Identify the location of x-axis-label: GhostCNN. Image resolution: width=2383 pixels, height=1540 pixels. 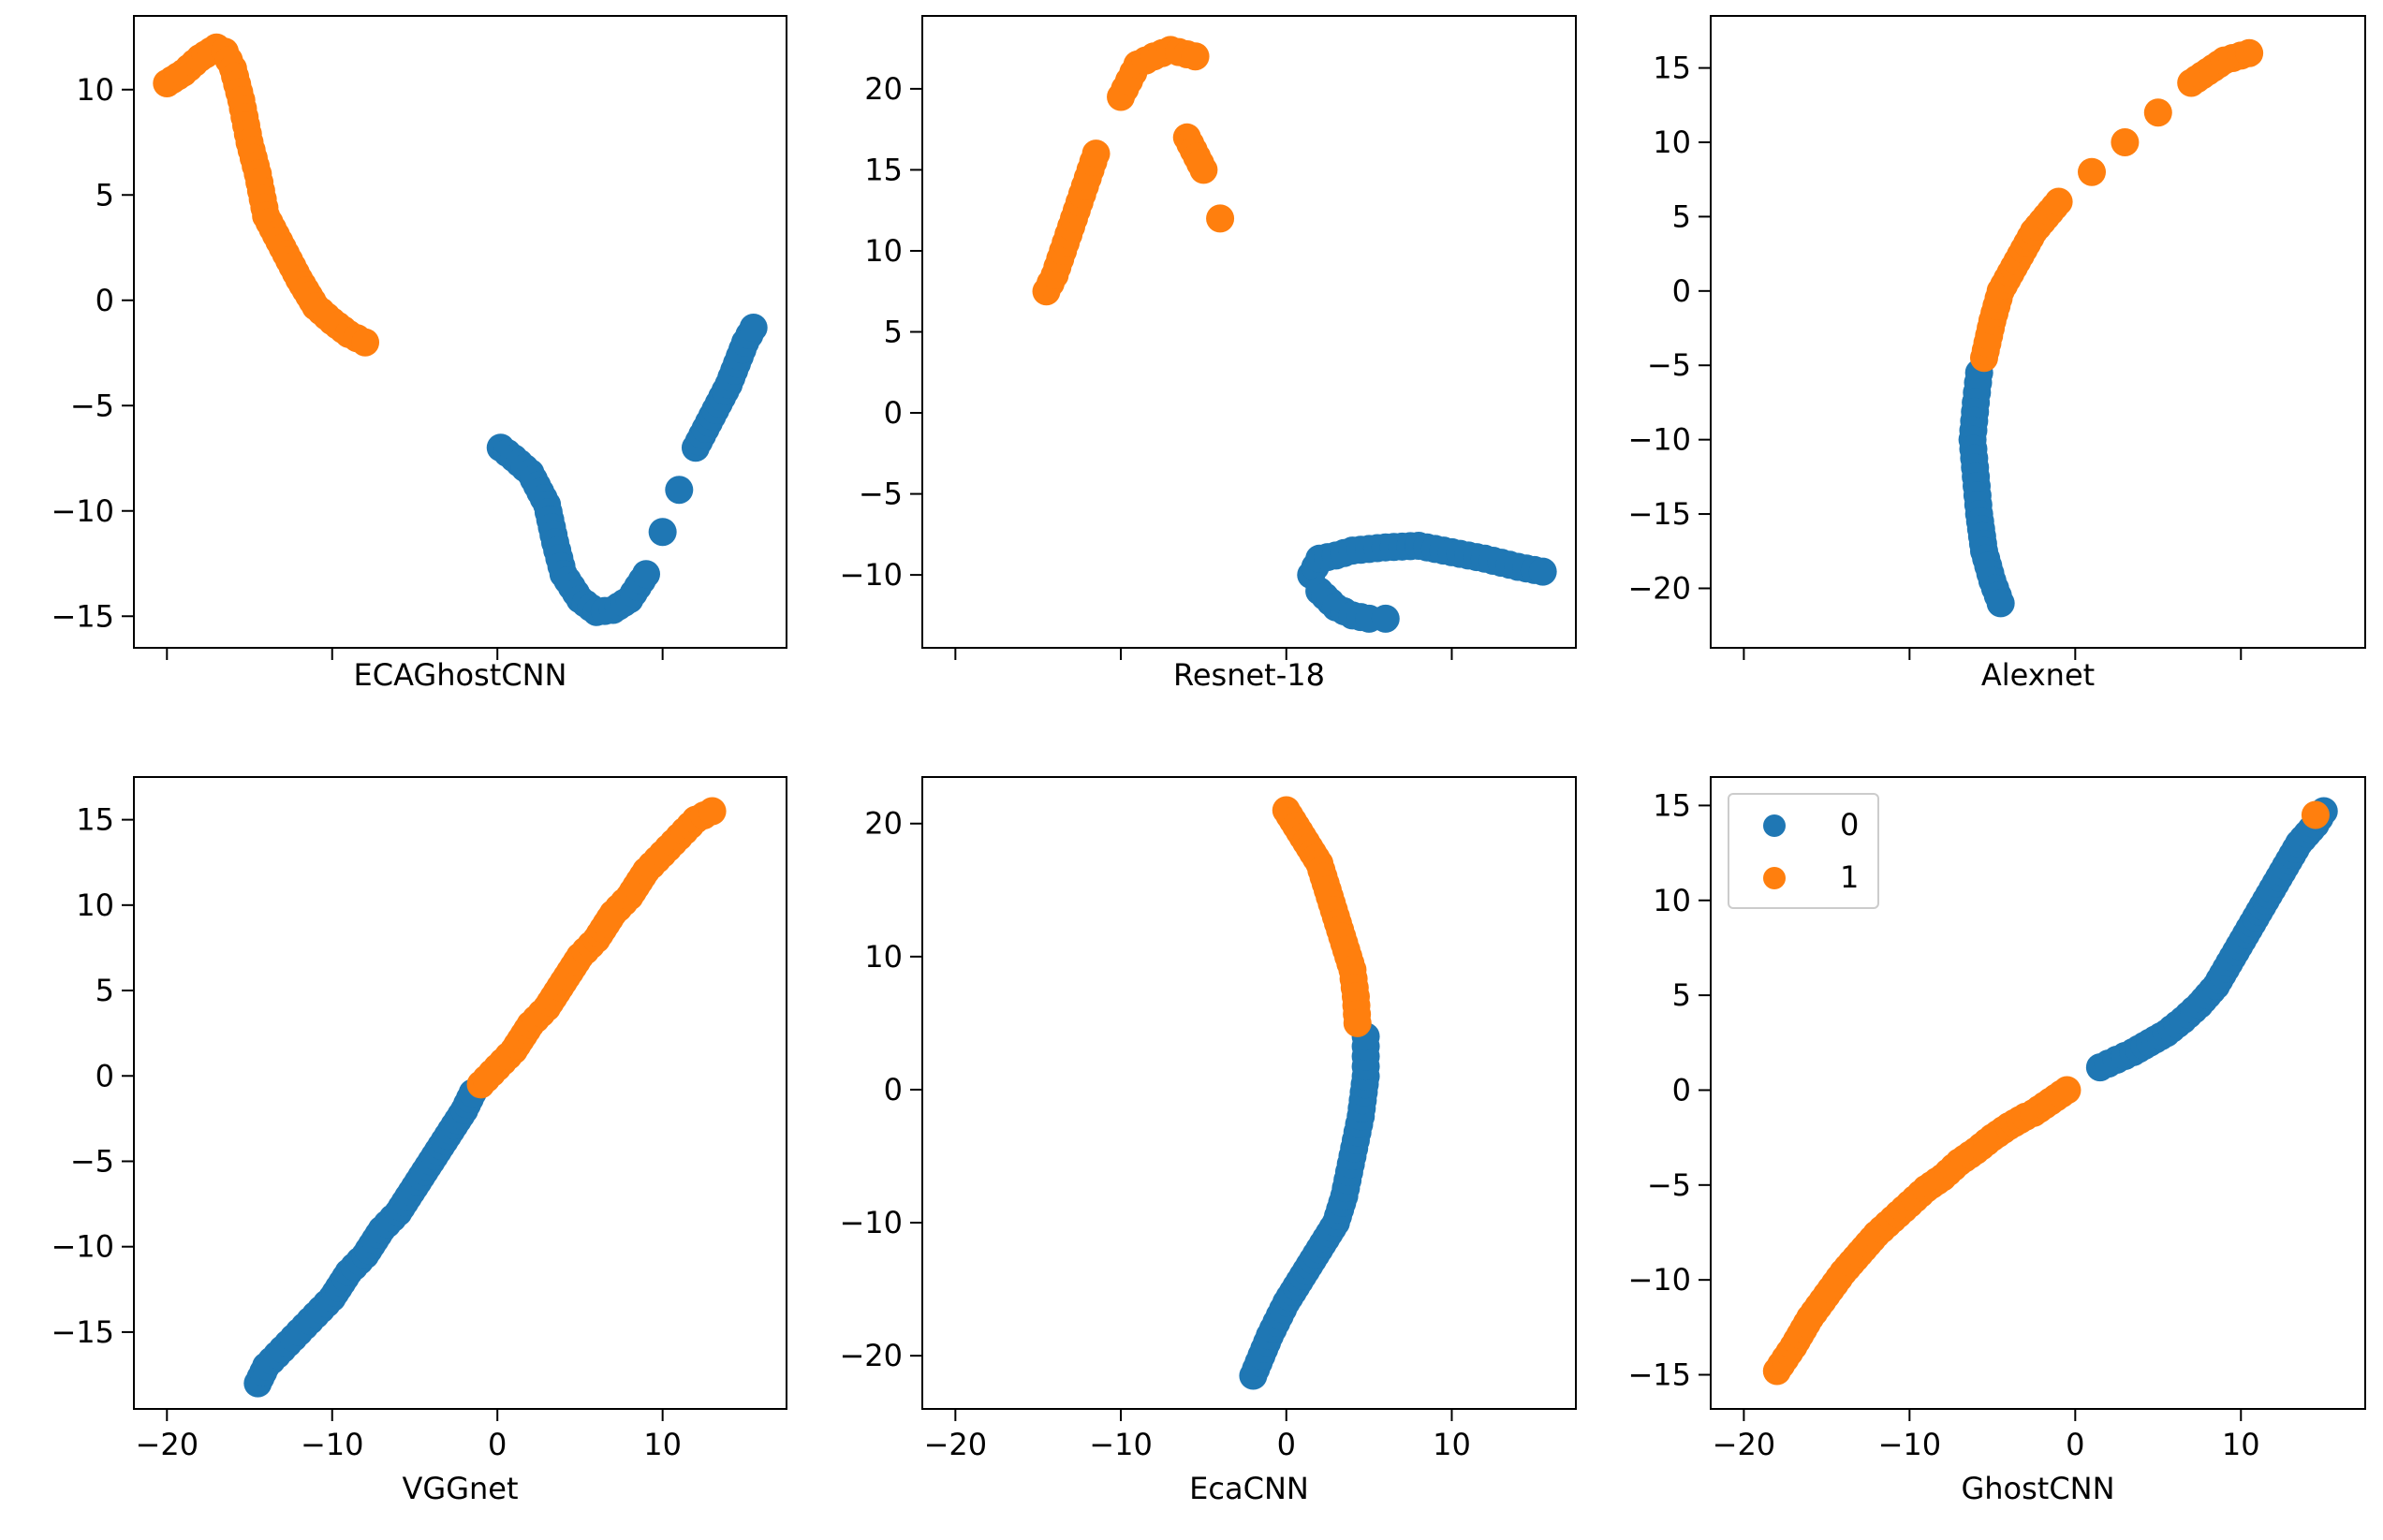
(2038, 1488).